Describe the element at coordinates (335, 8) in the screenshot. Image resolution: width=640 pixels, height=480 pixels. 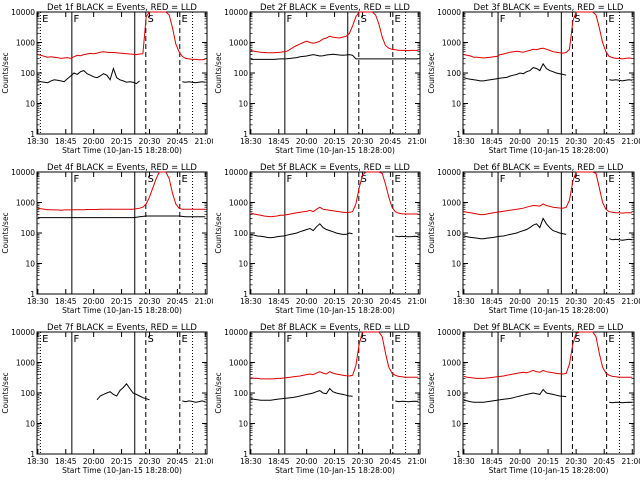
I see `plot-title: Det 2f BLACK = Events, RED = LLD` at that location.